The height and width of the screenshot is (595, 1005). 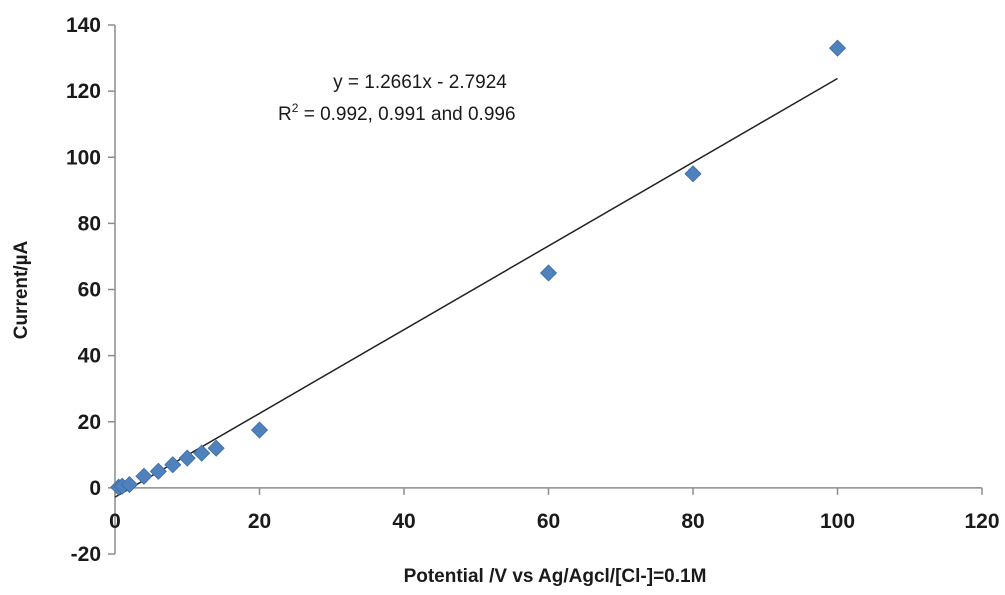 What do you see at coordinates (548, 521) in the screenshot?
I see `x-tick-label: 60` at bounding box center [548, 521].